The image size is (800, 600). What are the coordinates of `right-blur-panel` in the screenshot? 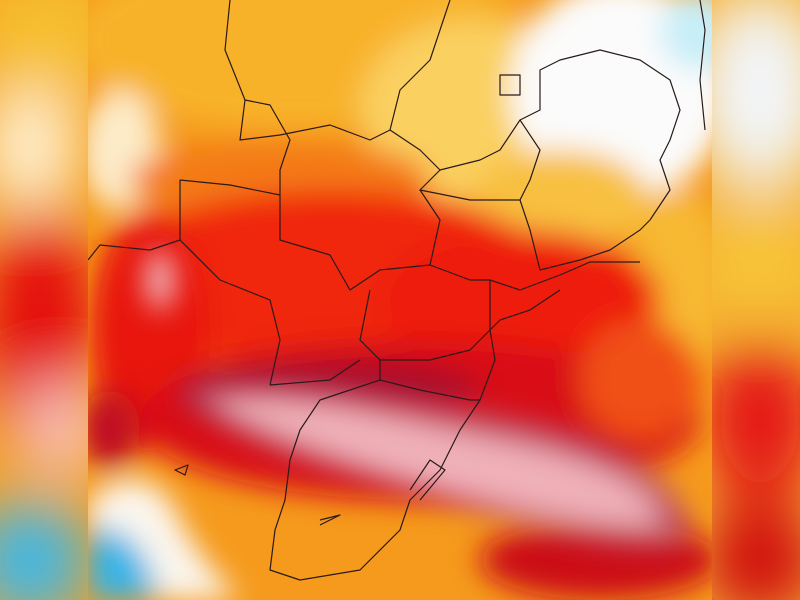 It's located at (756, 300).